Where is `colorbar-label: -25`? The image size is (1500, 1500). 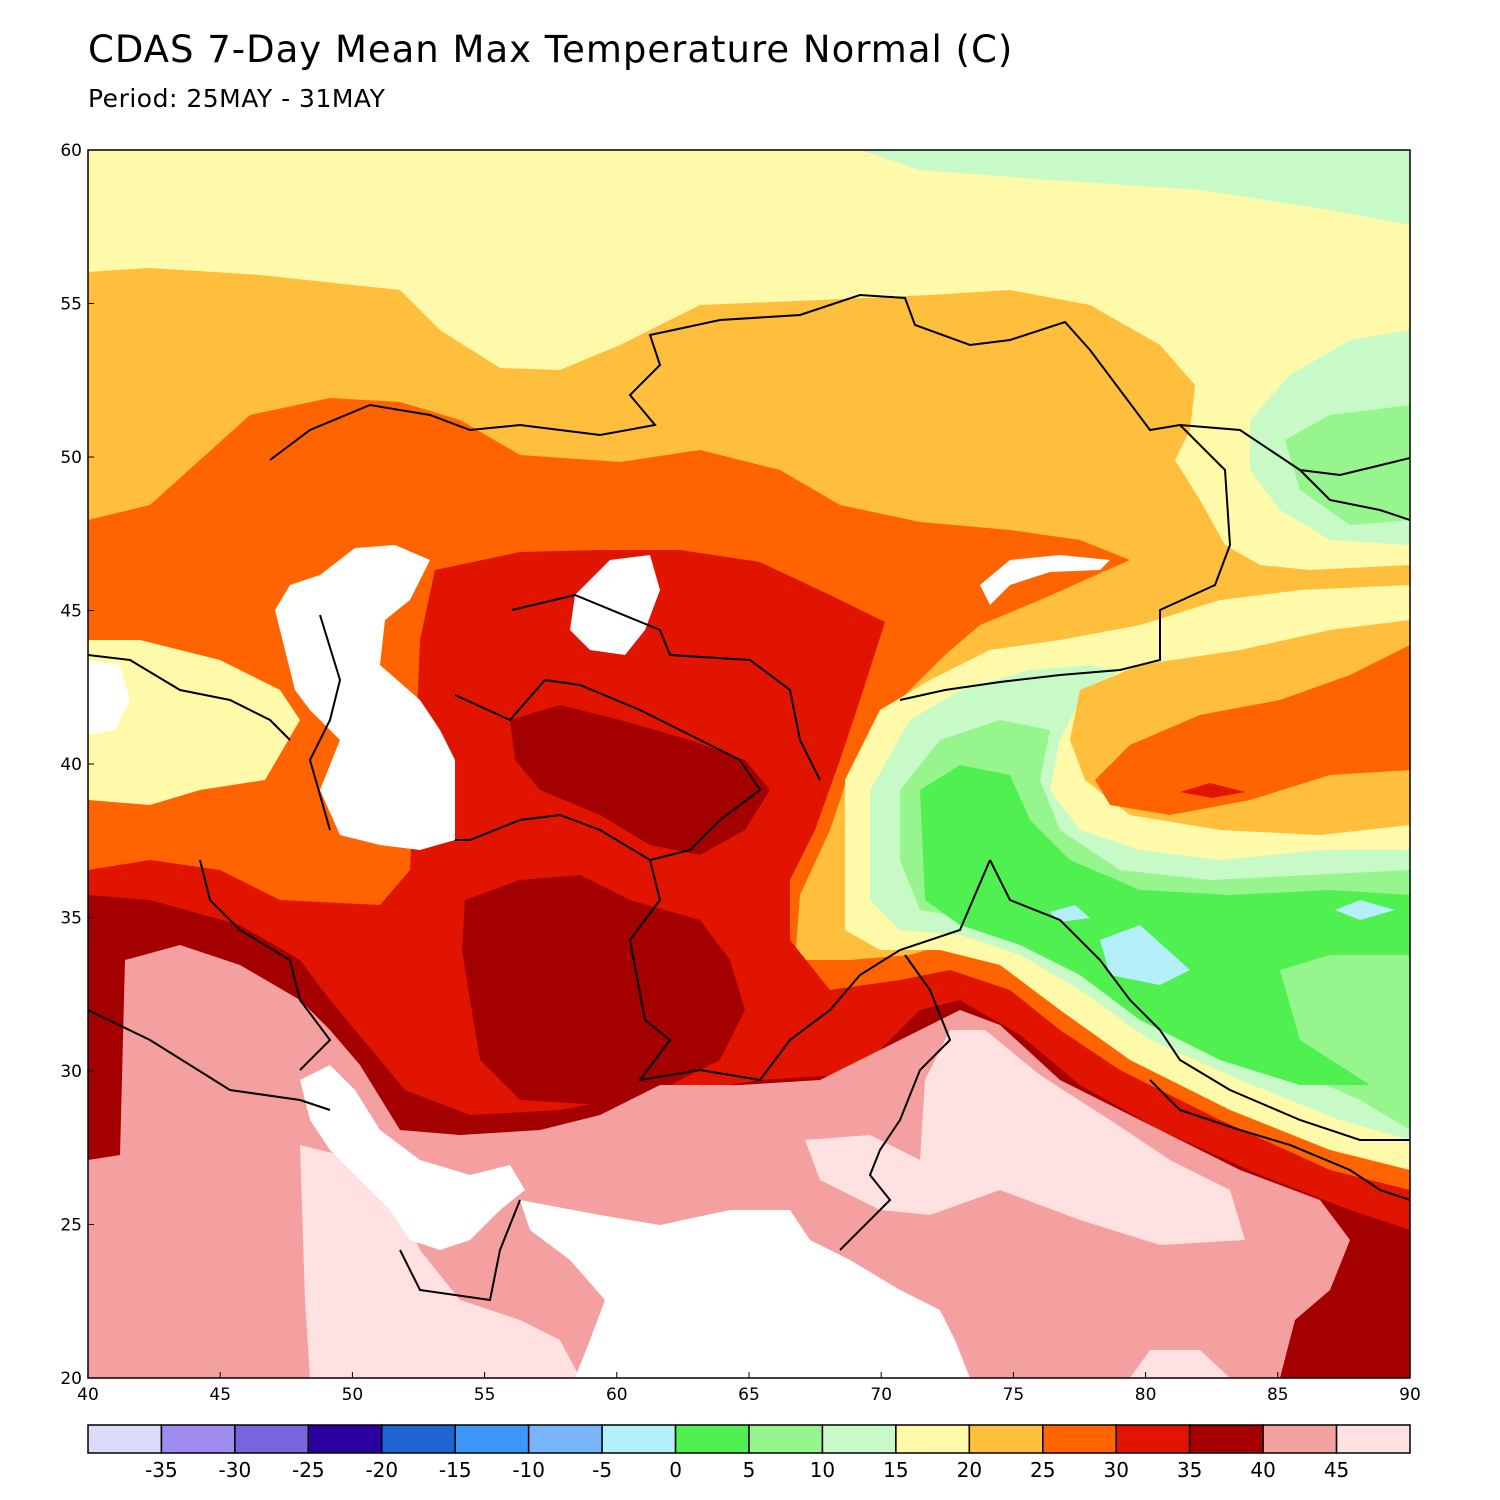
colorbar-label: -25 is located at coordinates (308, 1470).